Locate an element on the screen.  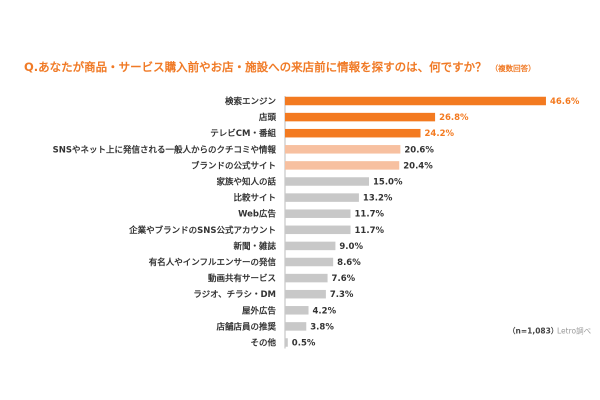
category-label: ブランドの公式サイト is located at coordinates (233, 165).